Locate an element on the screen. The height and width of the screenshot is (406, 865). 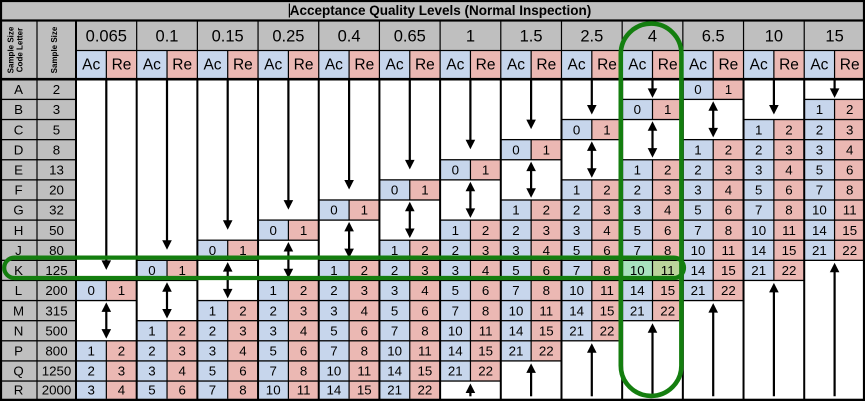
svg-text: P is located at coordinates (18, 351).